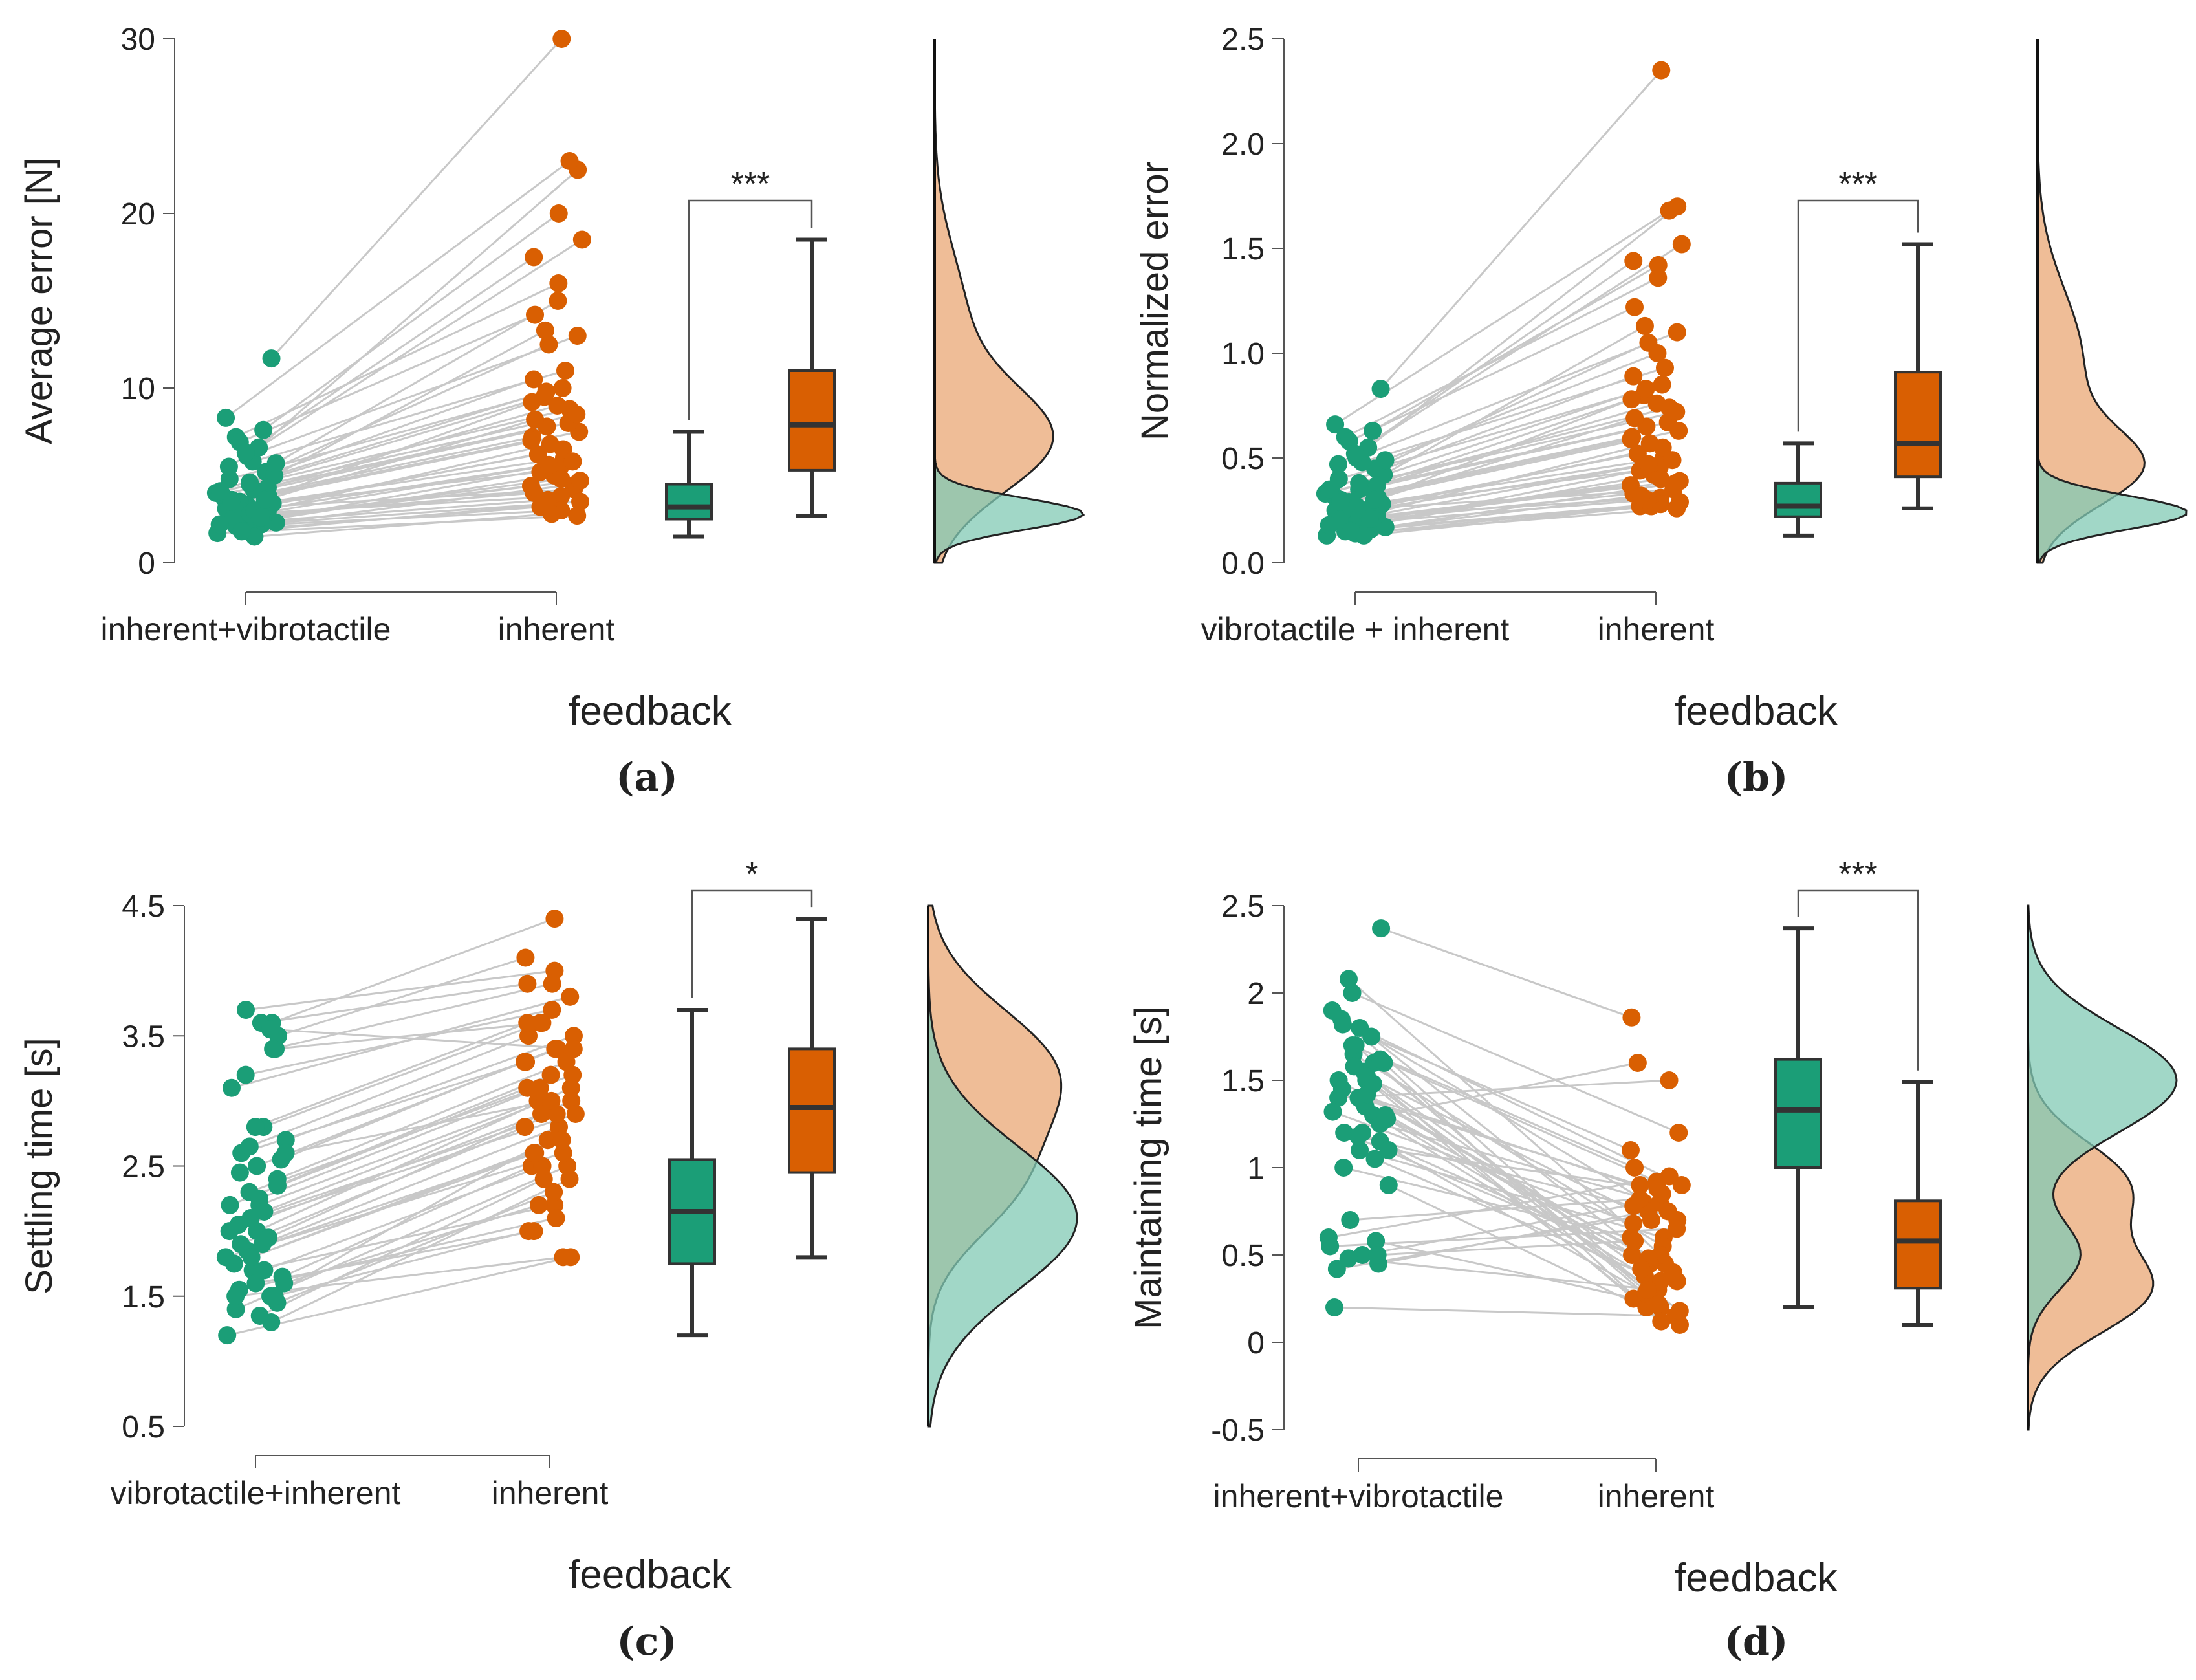 This screenshot has height=1680, width=2196. What do you see at coordinates (143, 1297) in the screenshot?
I see `y-tick-label: 1.5` at bounding box center [143, 1297].